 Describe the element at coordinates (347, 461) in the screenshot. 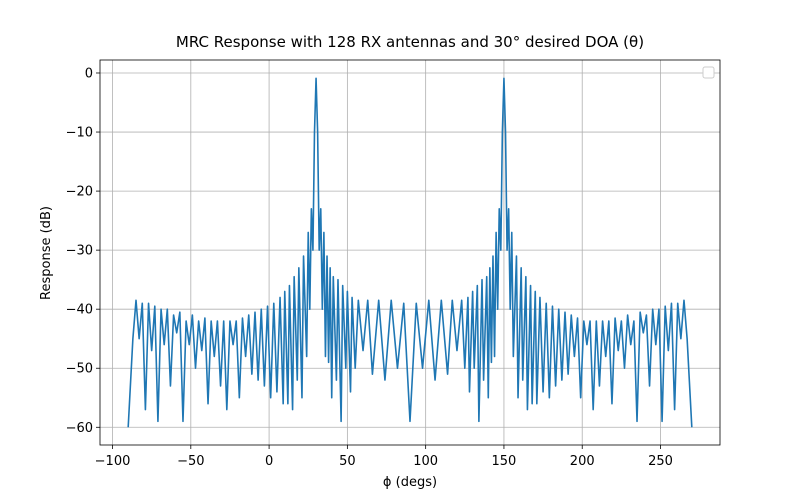

I see `x-tick-label: 50` at that location.